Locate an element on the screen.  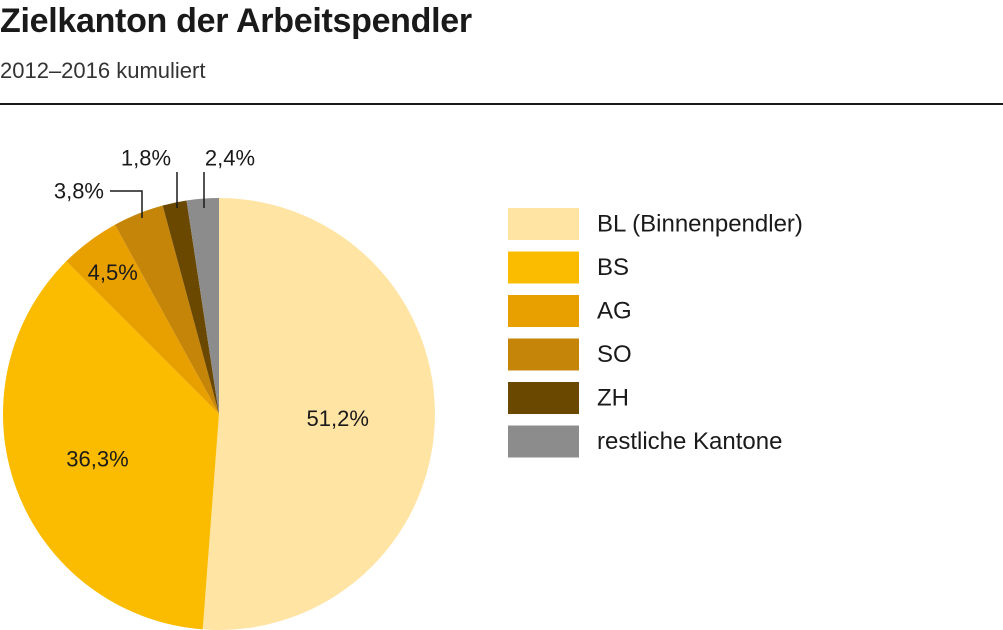
data-label-so: 3,8% is located at coordinates (79, 191).